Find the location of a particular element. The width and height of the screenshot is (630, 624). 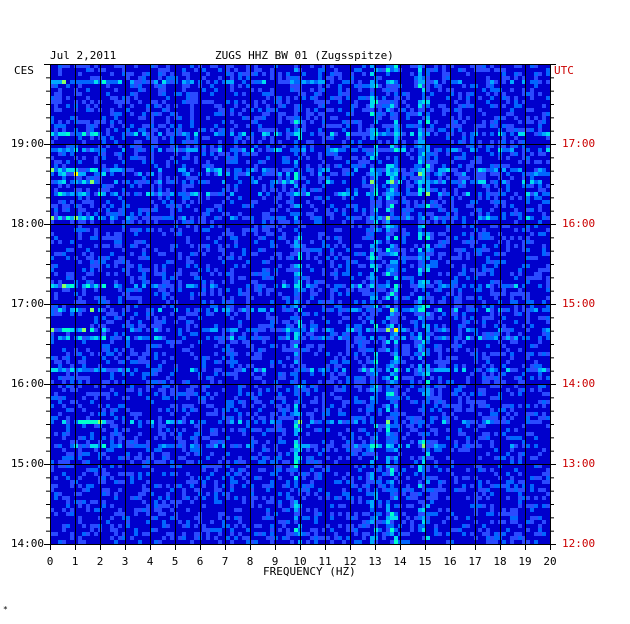

y-tick-right: 17:00 is located at coordinates (579, 143).